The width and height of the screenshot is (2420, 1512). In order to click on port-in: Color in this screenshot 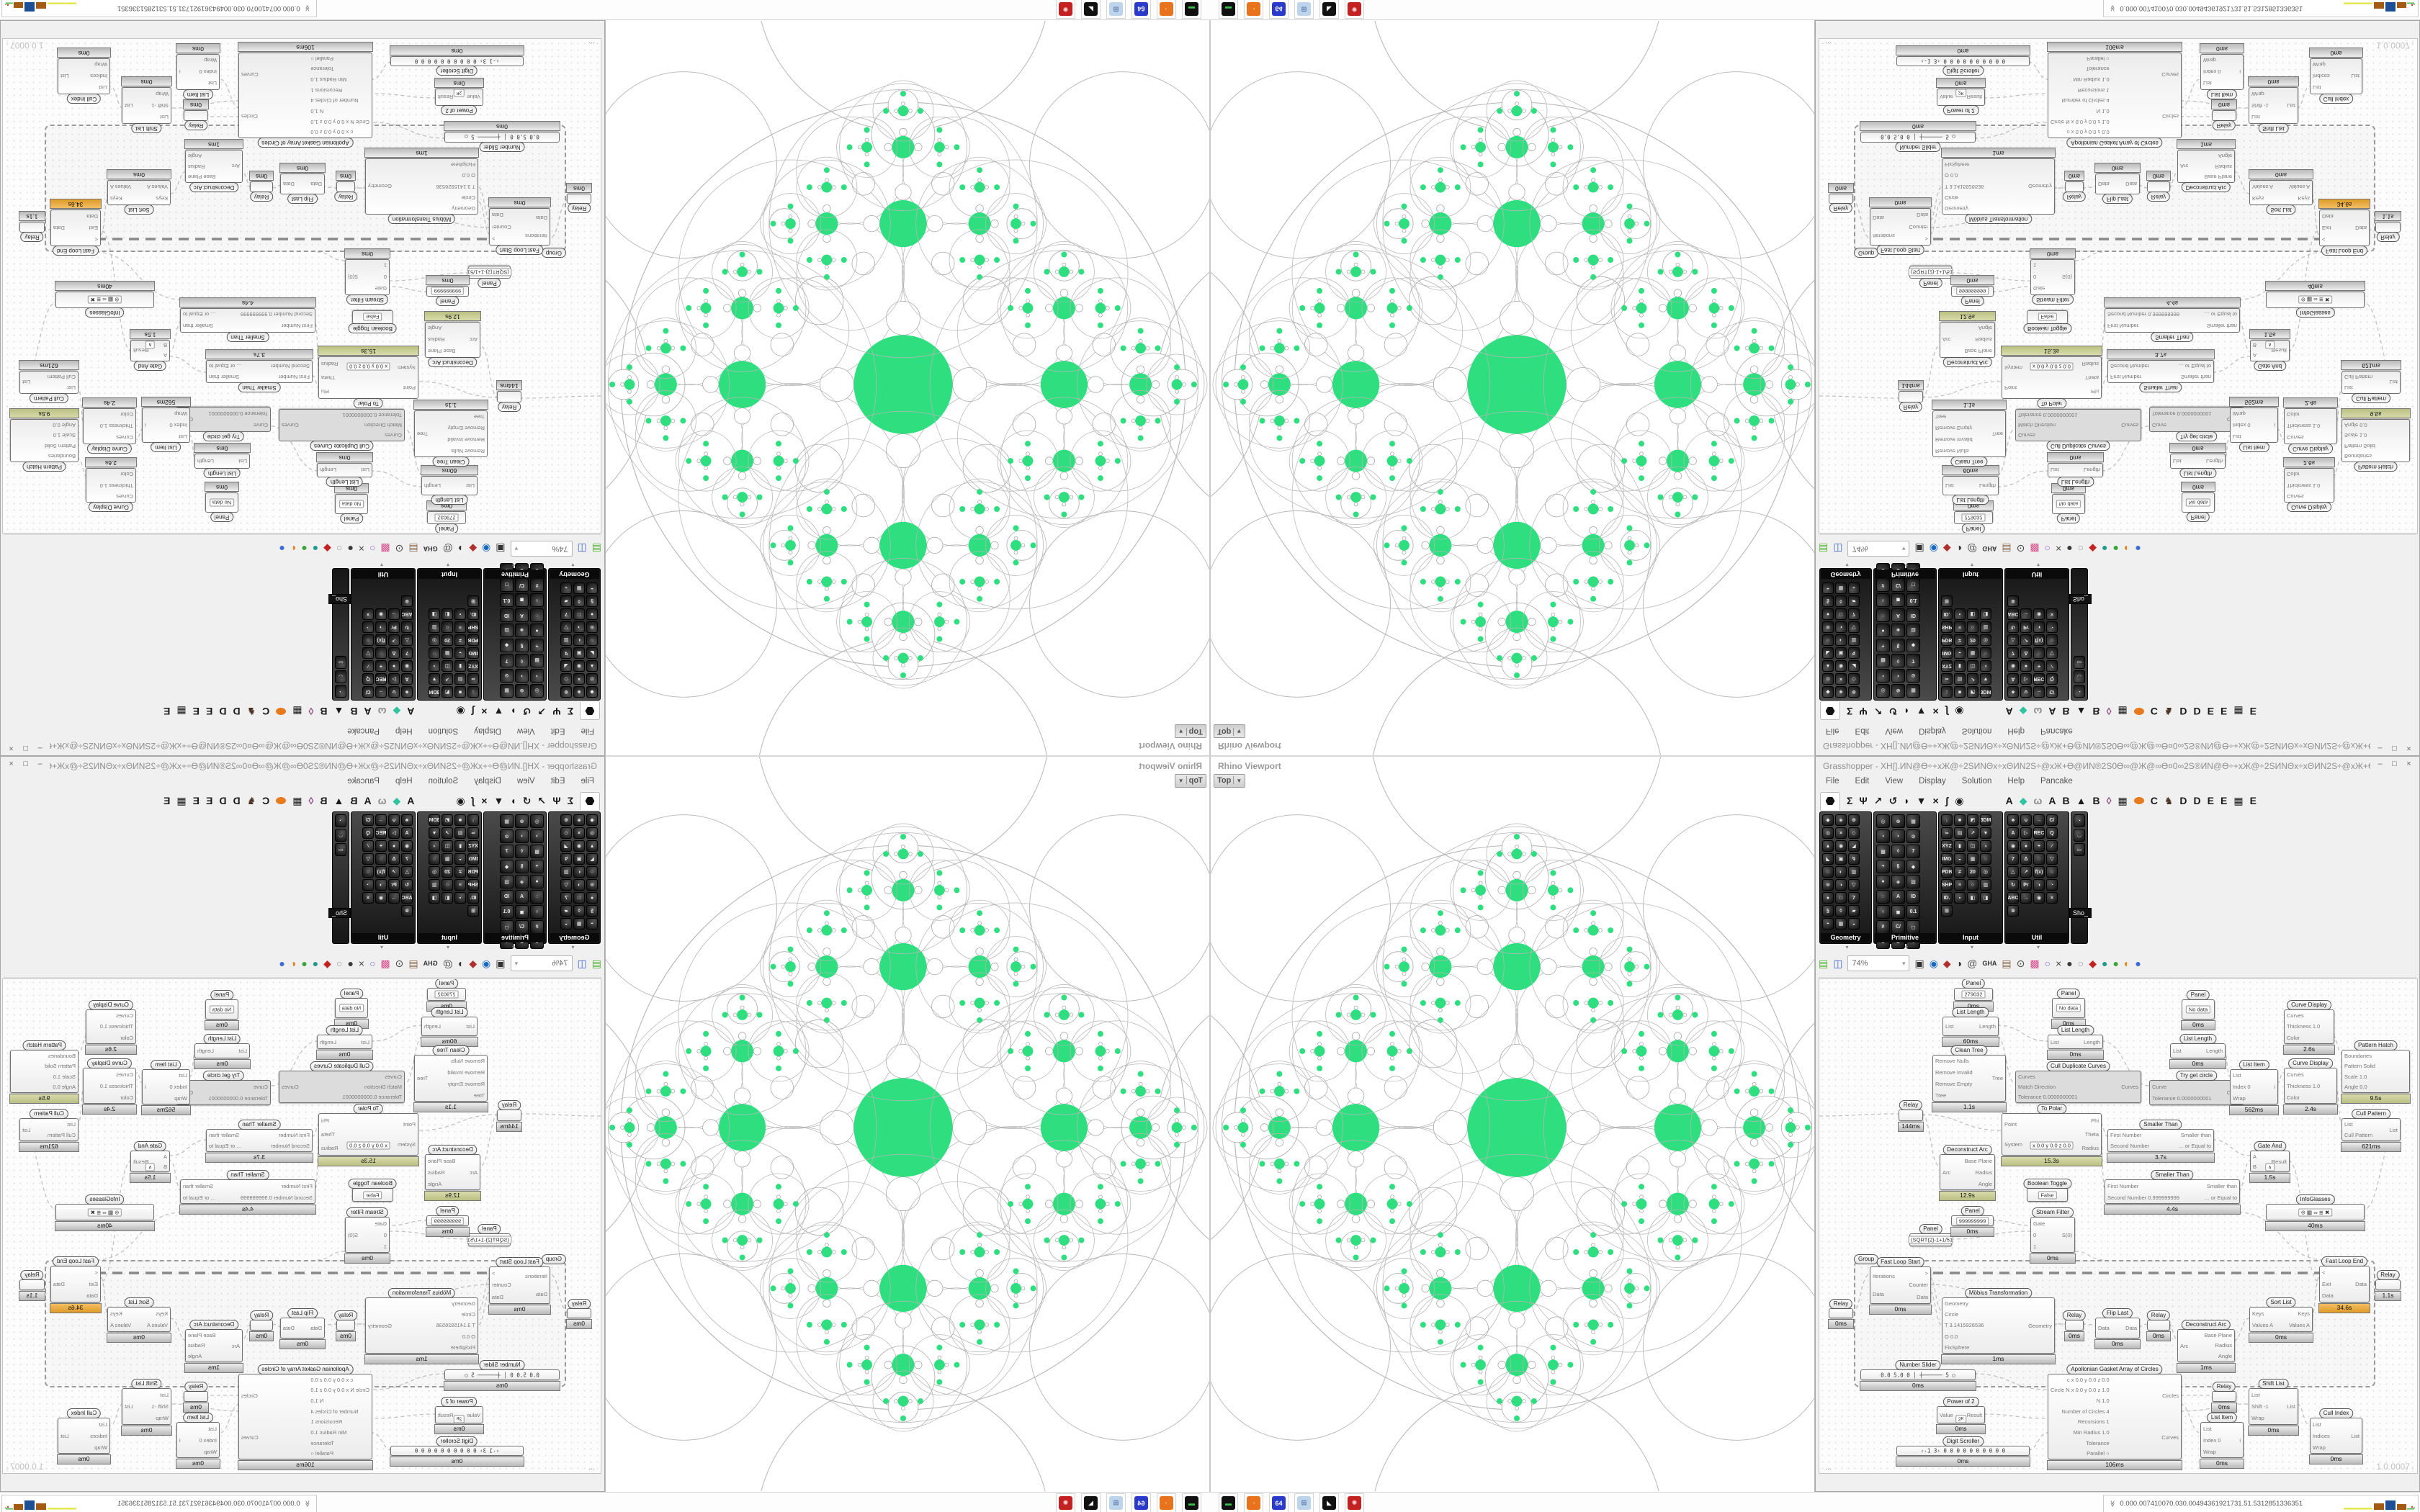, I will do `click(127, 414)`.